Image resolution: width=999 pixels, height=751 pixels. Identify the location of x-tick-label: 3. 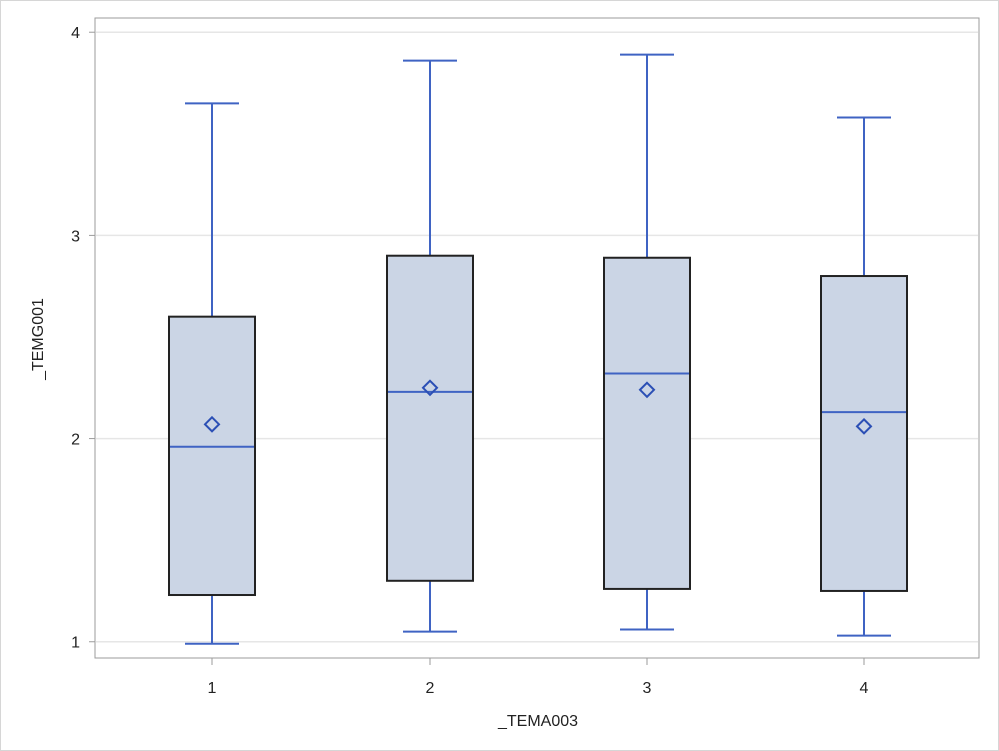
(647, 688).